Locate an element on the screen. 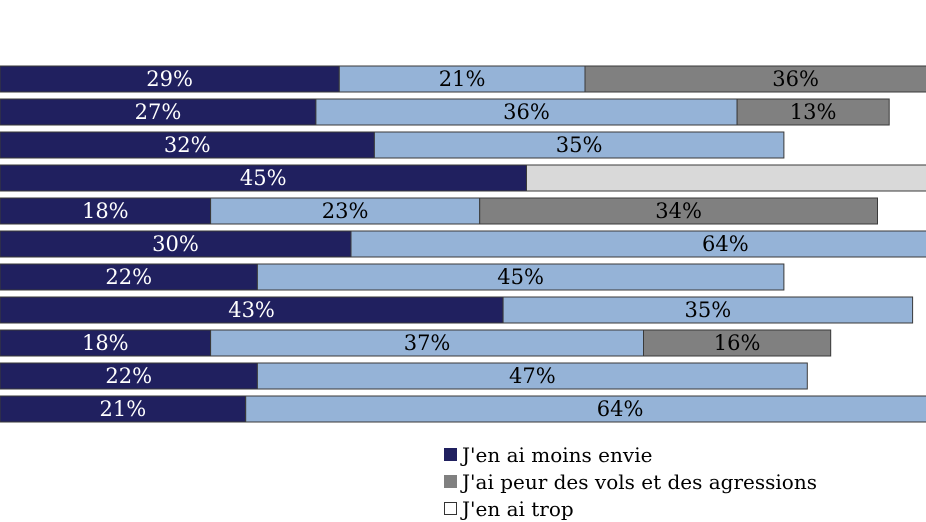  legend-label-vols-agressions: J'ai peur des vols et des agressions is located at coordinates (639, 482).